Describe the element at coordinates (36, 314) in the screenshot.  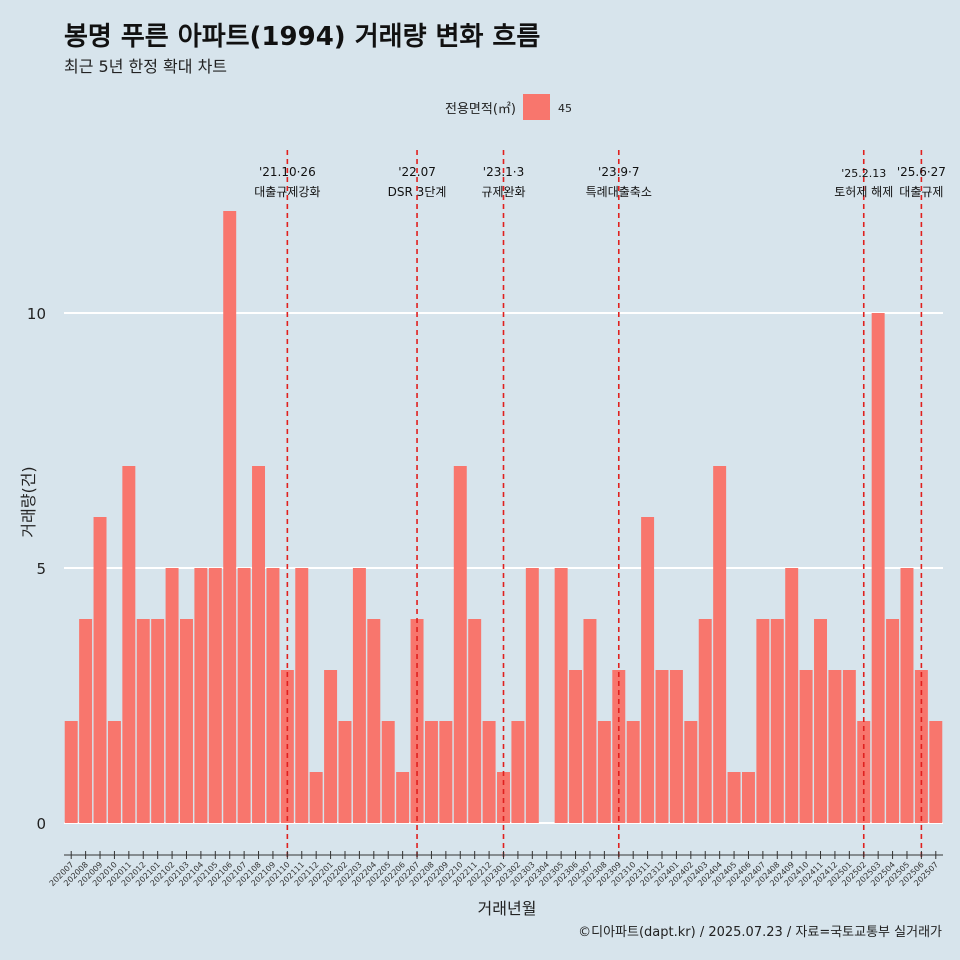
I see `y-tick-label: 10` at that location.